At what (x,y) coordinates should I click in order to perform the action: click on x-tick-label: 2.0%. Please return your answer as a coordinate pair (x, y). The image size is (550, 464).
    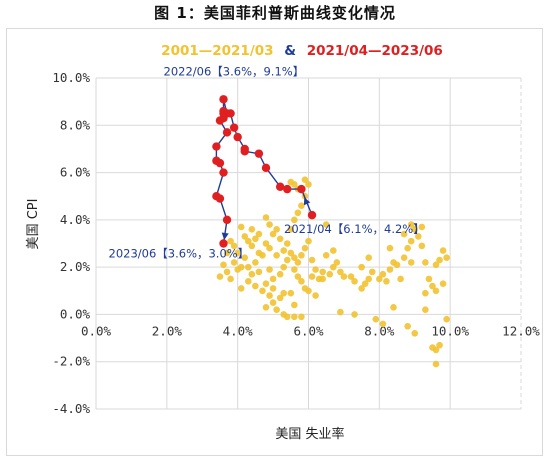
    Looking at the image, I should click on (167, 330).